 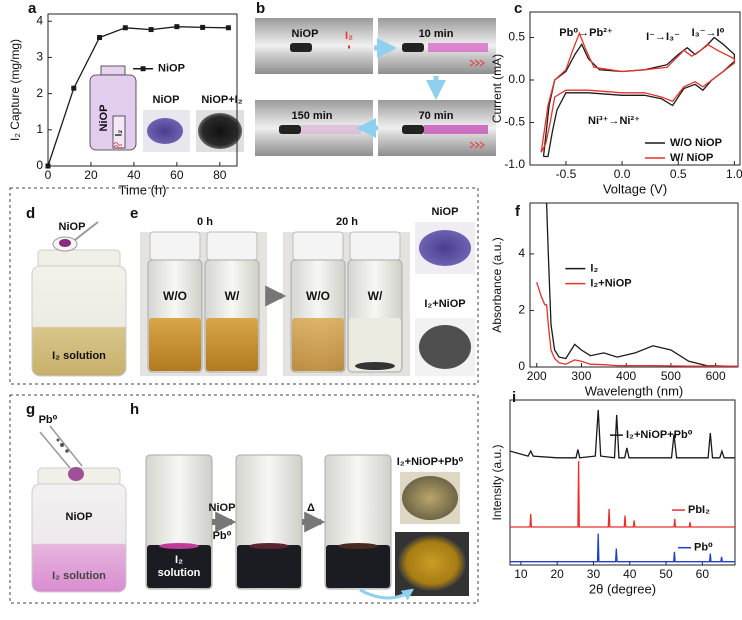 I want to click on x-tick-label: 30, so click(x=594, y=574).